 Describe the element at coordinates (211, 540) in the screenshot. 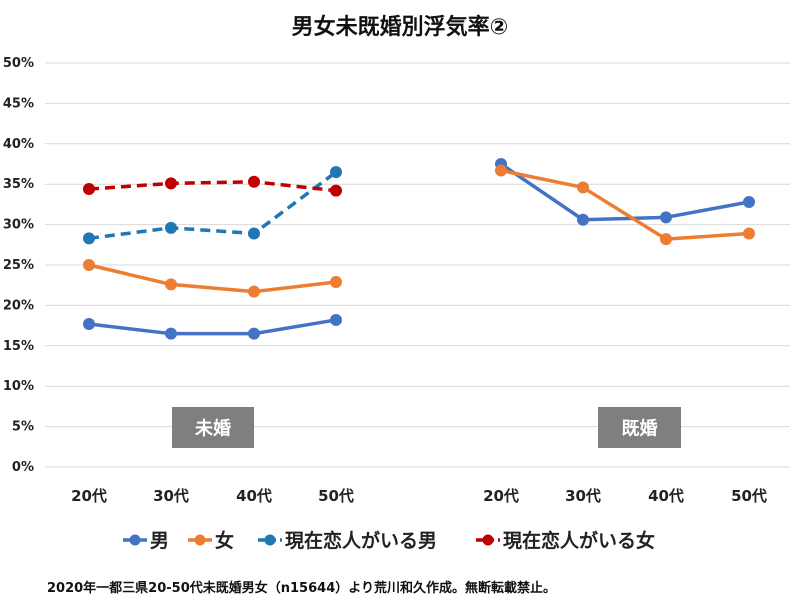

I see `legend-item: 女` at that location.